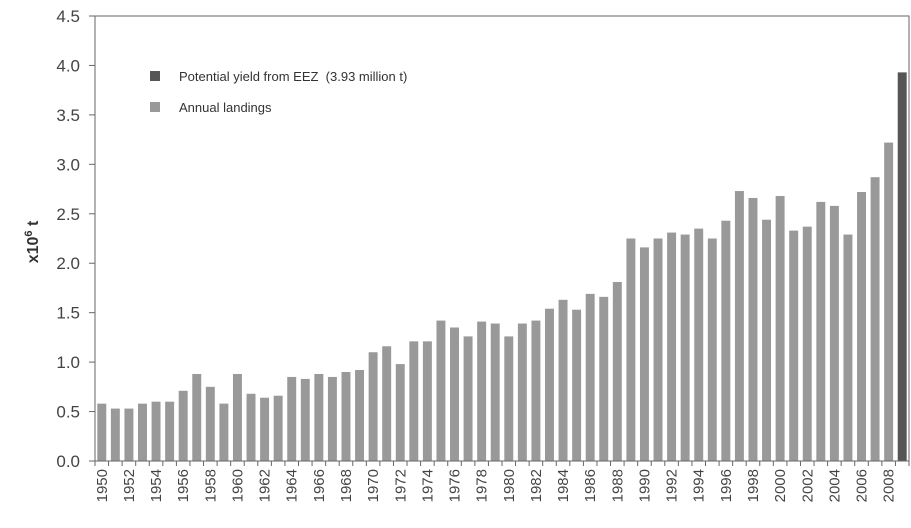 The width and height of the screenshot is (911, 528). I want to click on landings-bar-2000, so click(780, 328).